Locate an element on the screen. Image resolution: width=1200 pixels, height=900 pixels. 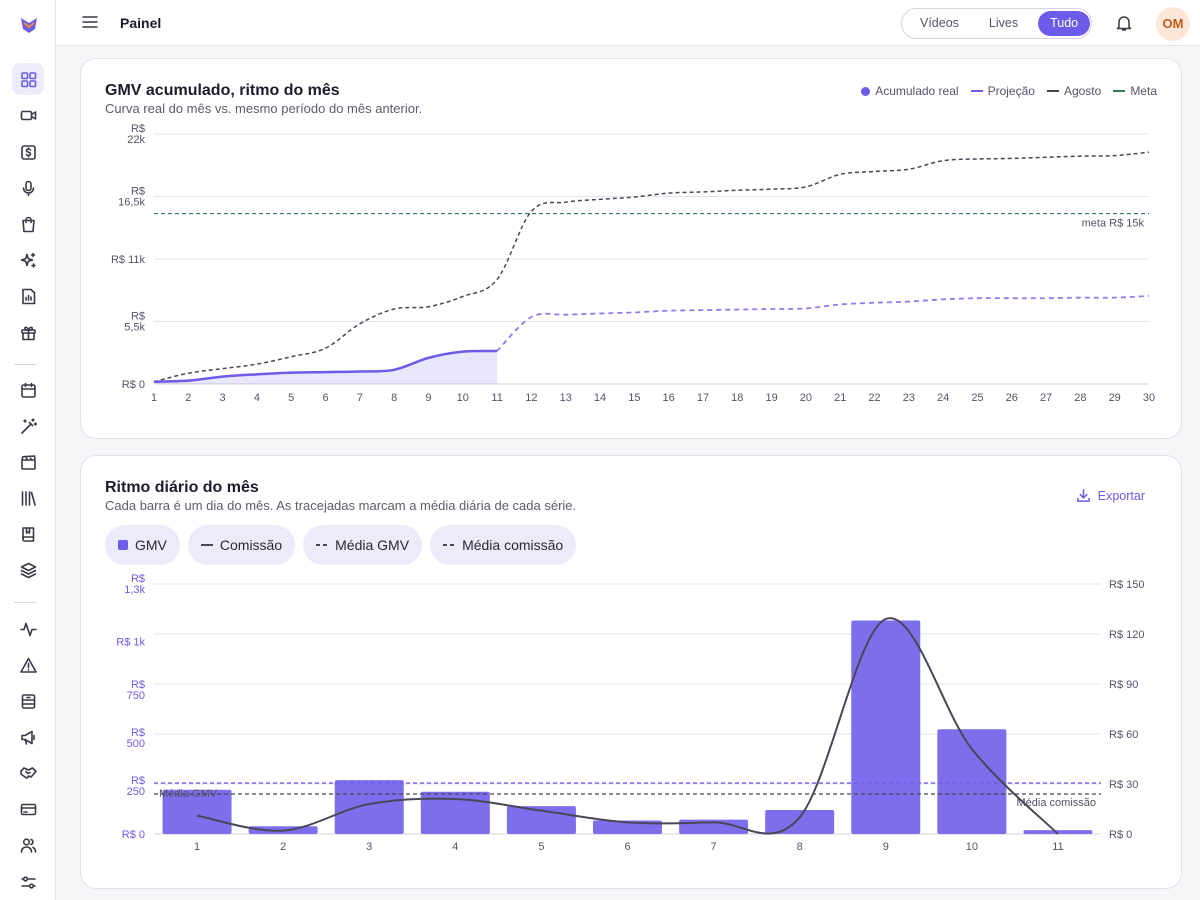
y-right-tick-label: R$ 90 is located at coordinates (1123, 685).